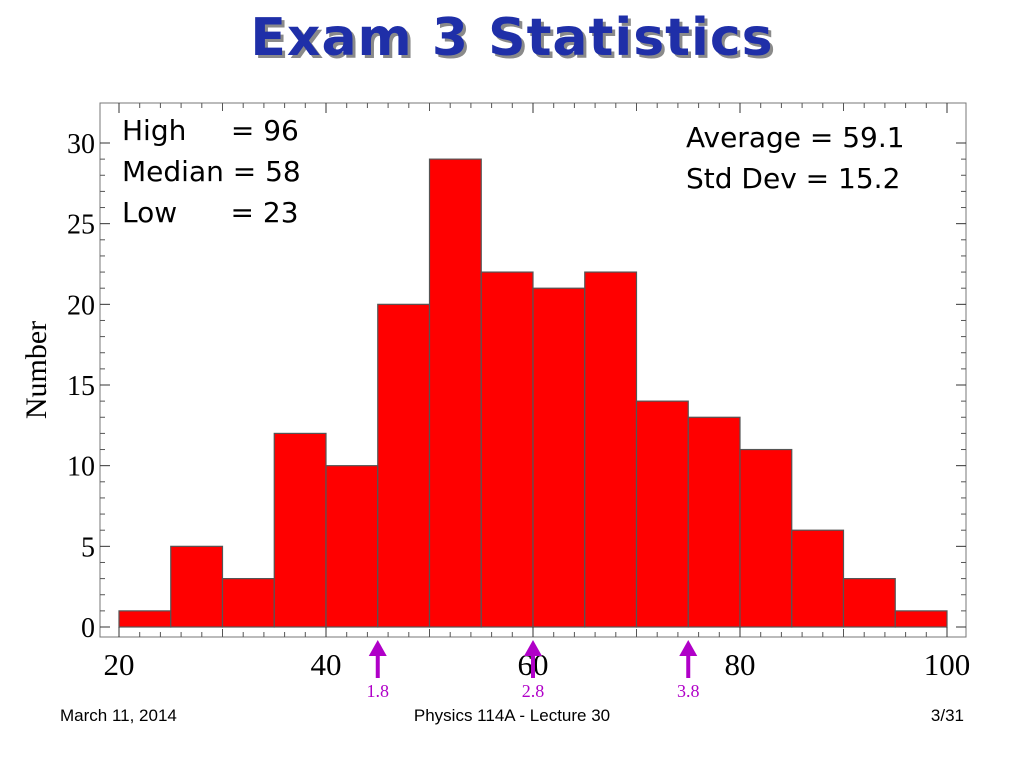 The height and width of the screenshot is (768, 1024). Describe the element at coordinates (533, 691) in the screenshot. I see `marker-label: 2.8` at that location.